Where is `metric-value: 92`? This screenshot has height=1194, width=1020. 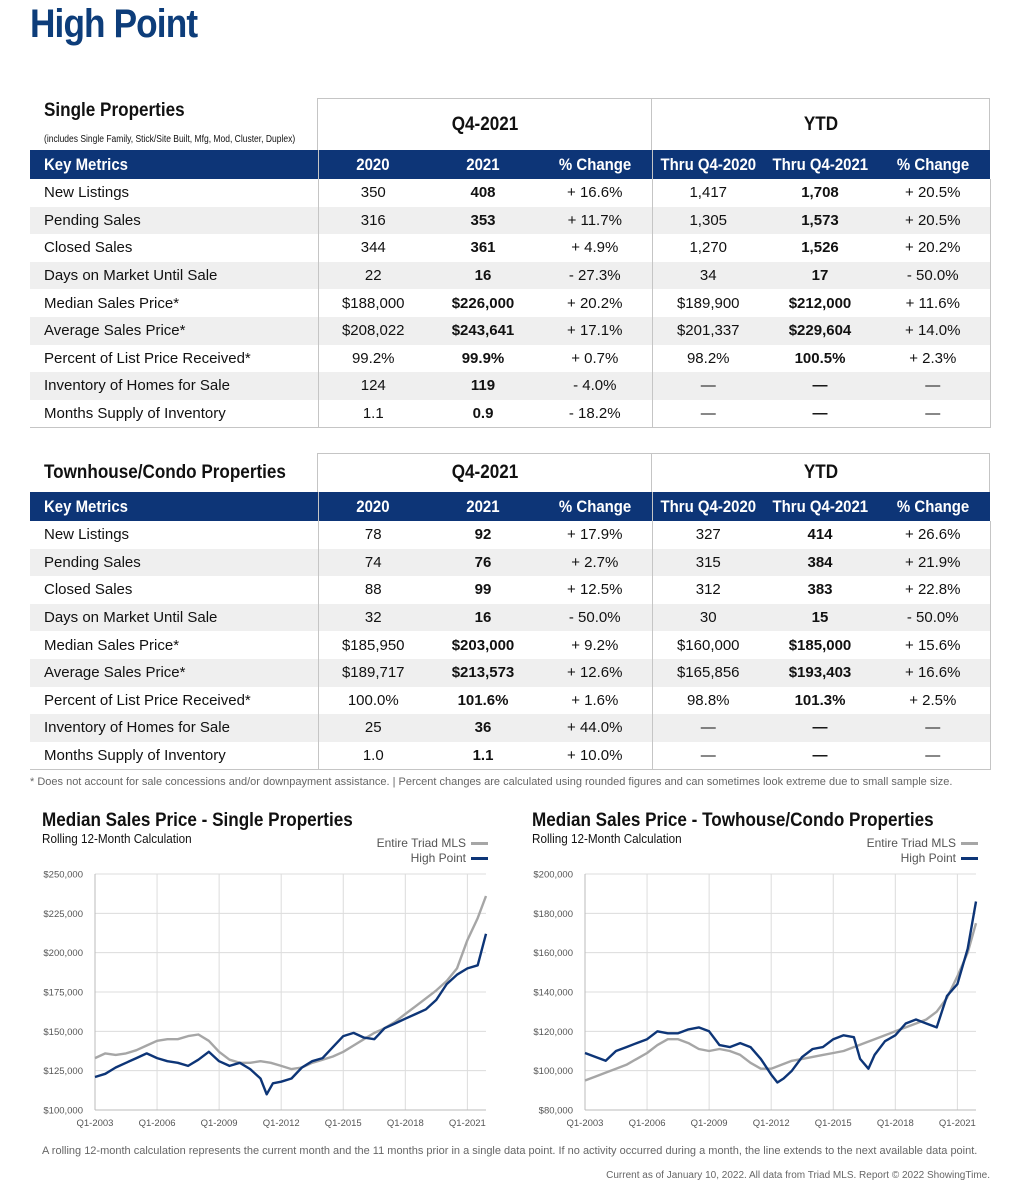
metric-value: 92 is located at coordinates (483, 535).